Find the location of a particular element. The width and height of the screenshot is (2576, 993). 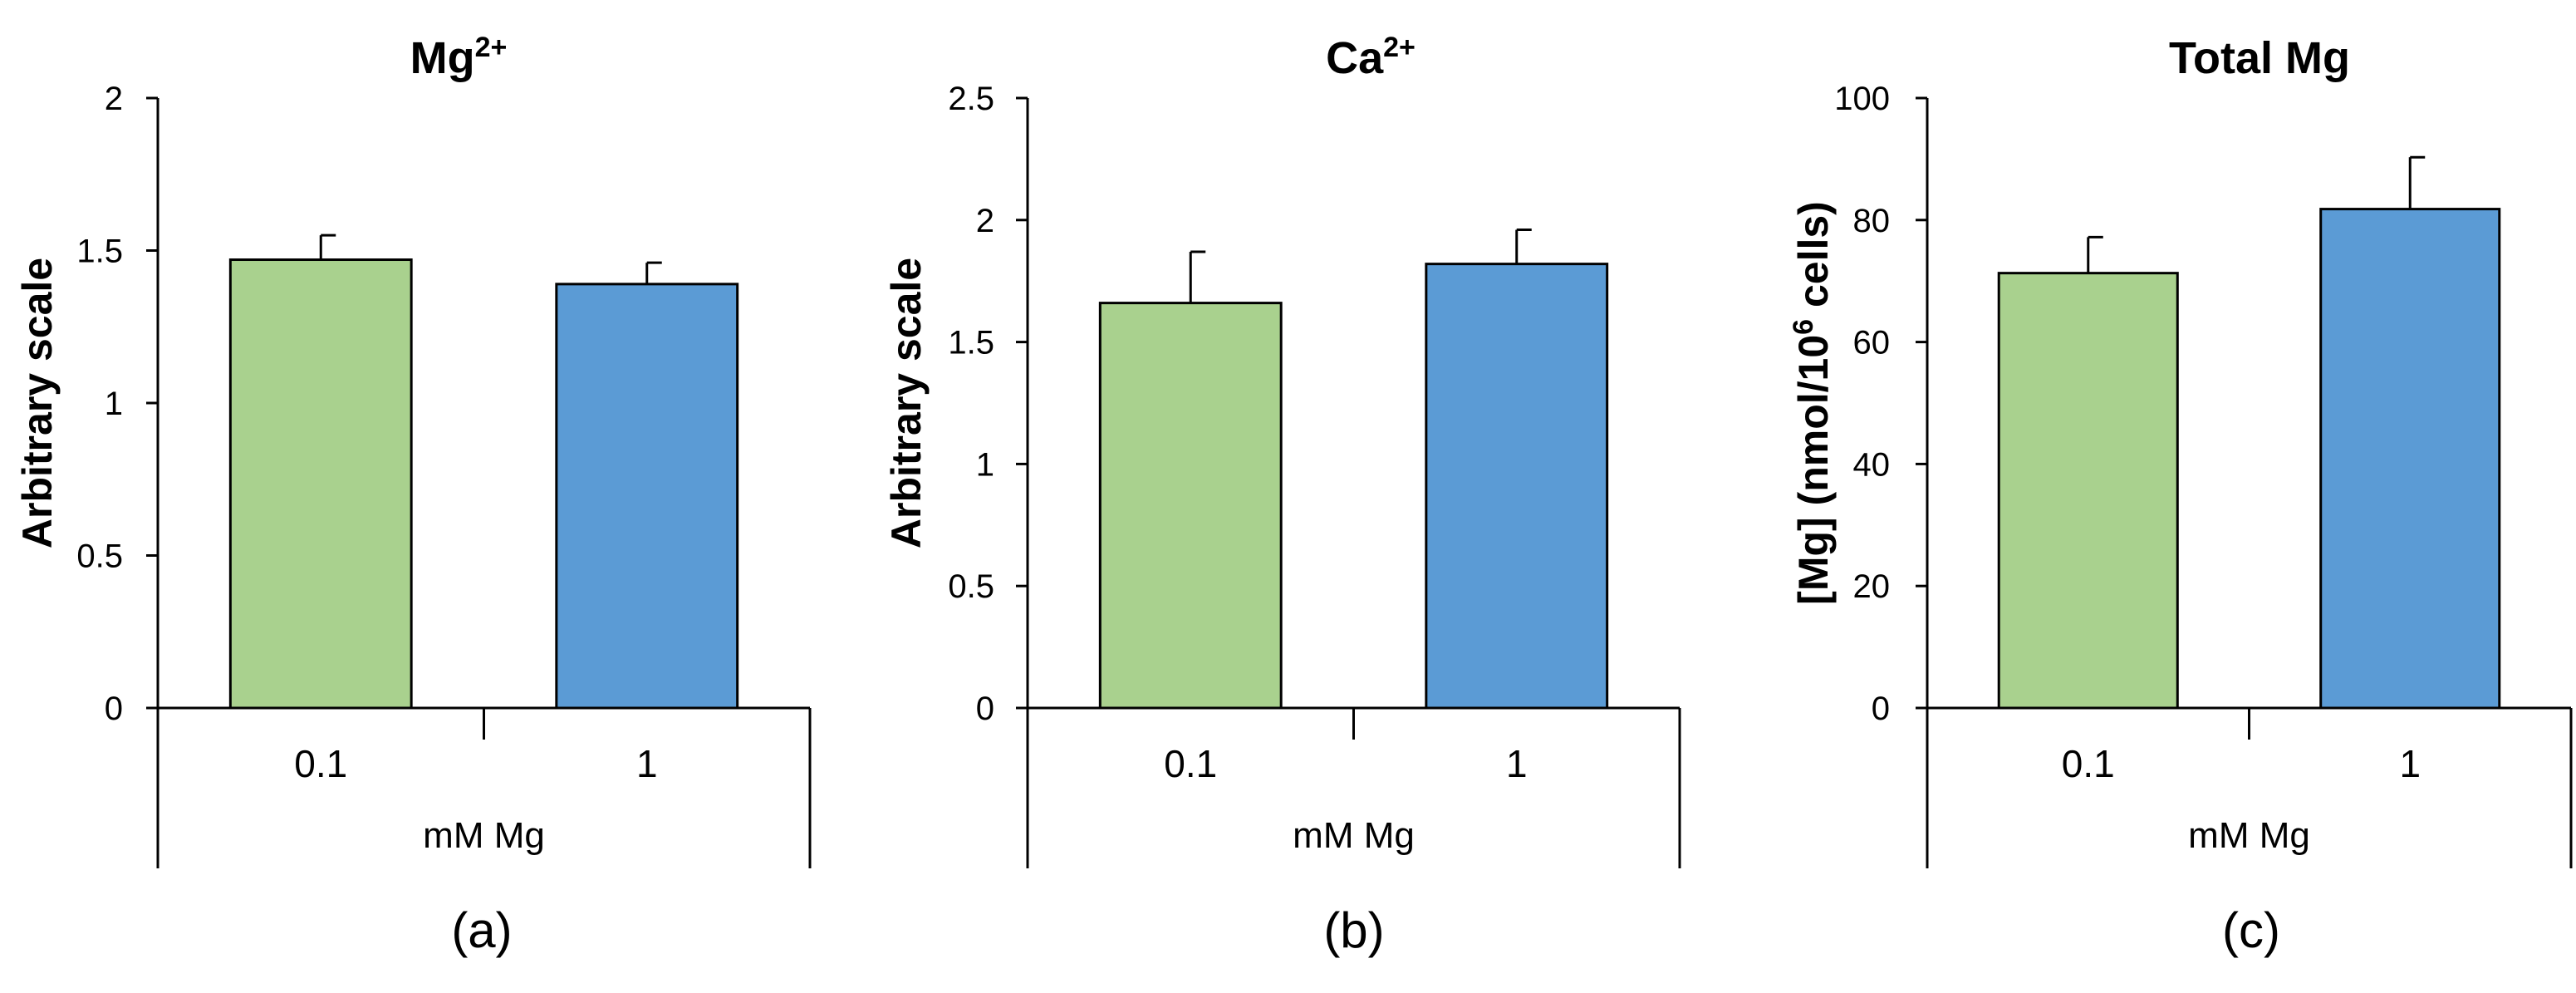

y-tick-label: 20 is located at coordinates (1872, 586).